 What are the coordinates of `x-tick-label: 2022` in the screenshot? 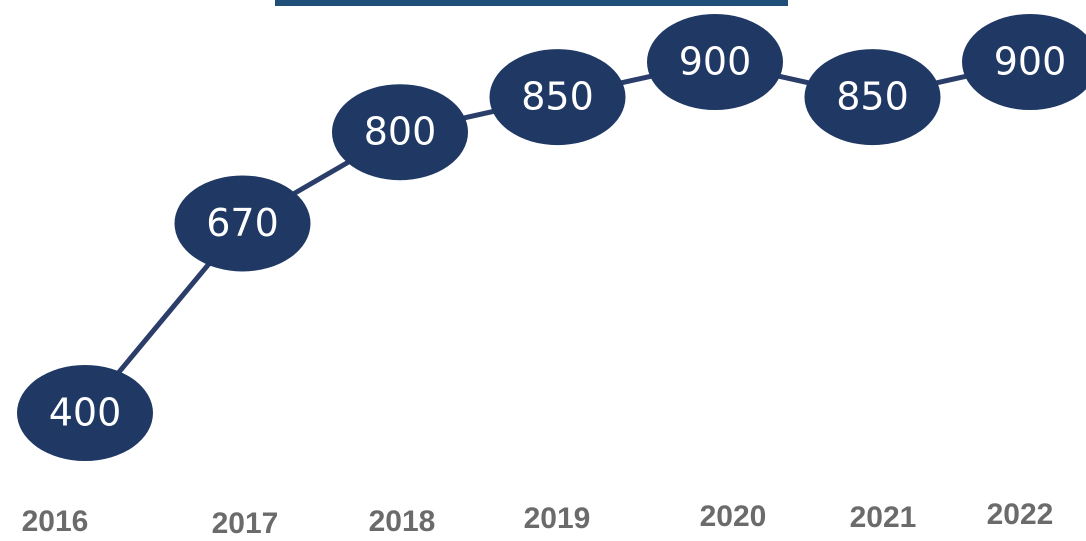 It's located at (1020, 514).